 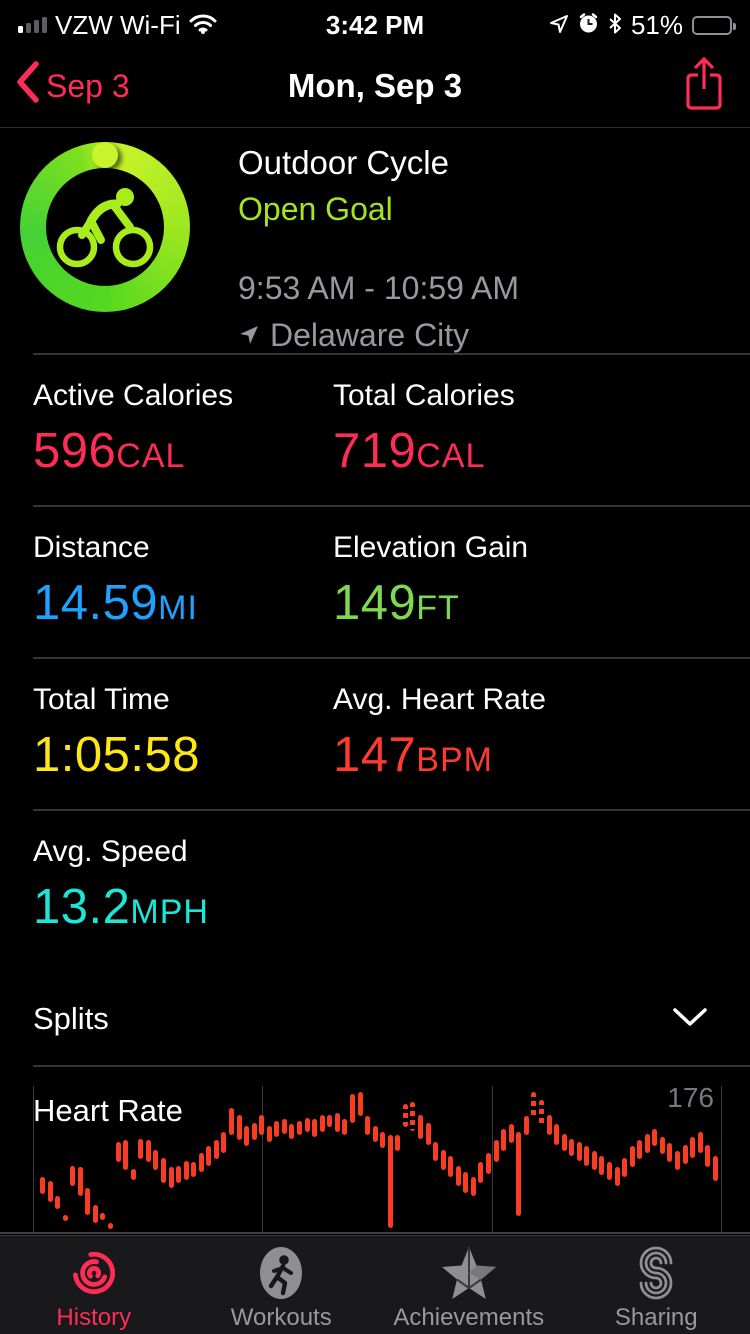 I want to click on workout-goal: Open Goal, so click(x=315, y=209).